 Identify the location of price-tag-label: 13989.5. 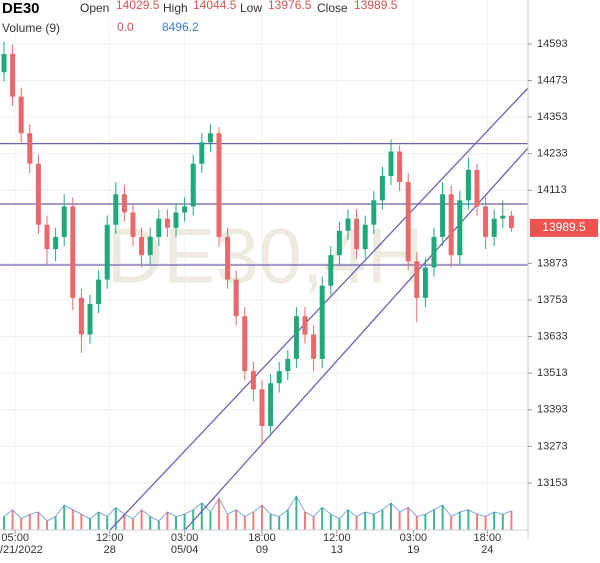
(564, 227).